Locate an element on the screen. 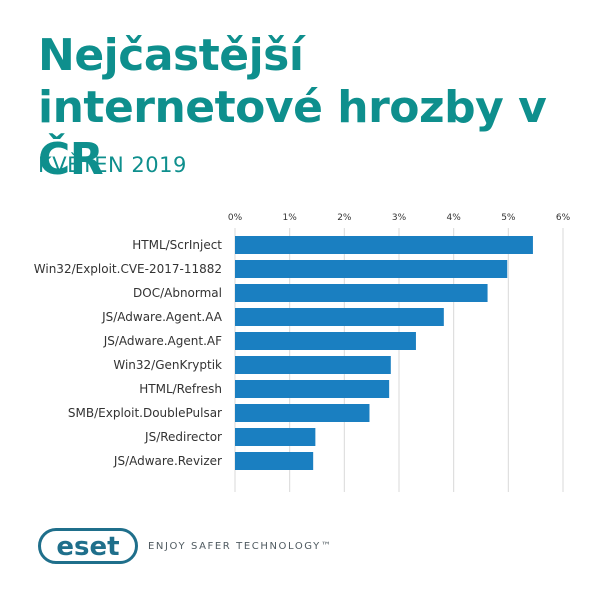 Image resolution: width=600 pixels, height=600 pixels. x-axis-ticks: 0% 1% 2% 3% 4% 5% 6% is located at coordinates (399, 218).